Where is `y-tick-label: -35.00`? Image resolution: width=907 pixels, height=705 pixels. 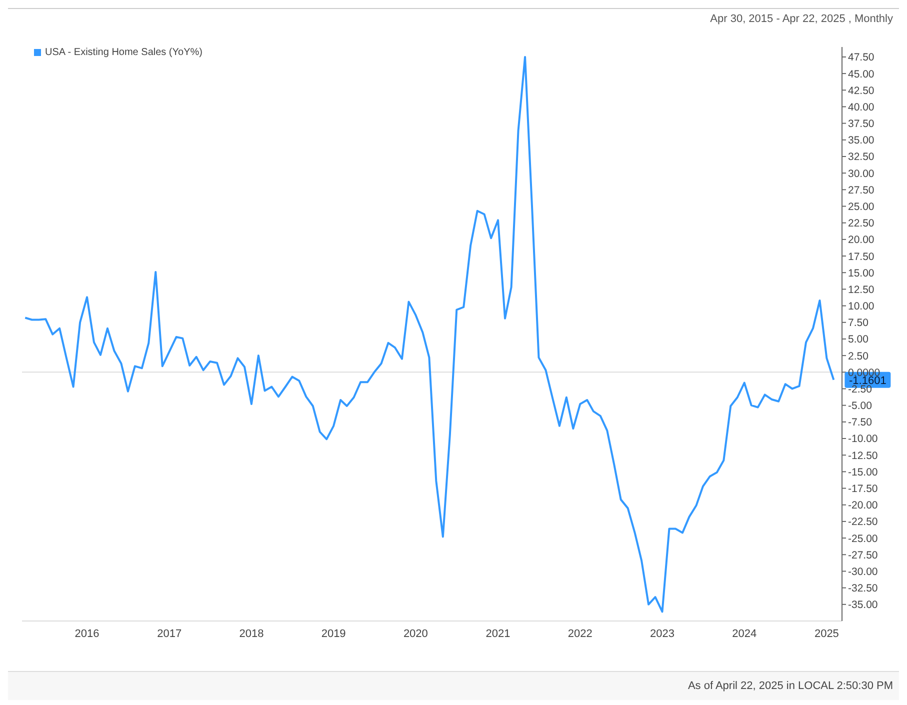 y-tick-label: -35.00 is located at coordinates (863, 605).